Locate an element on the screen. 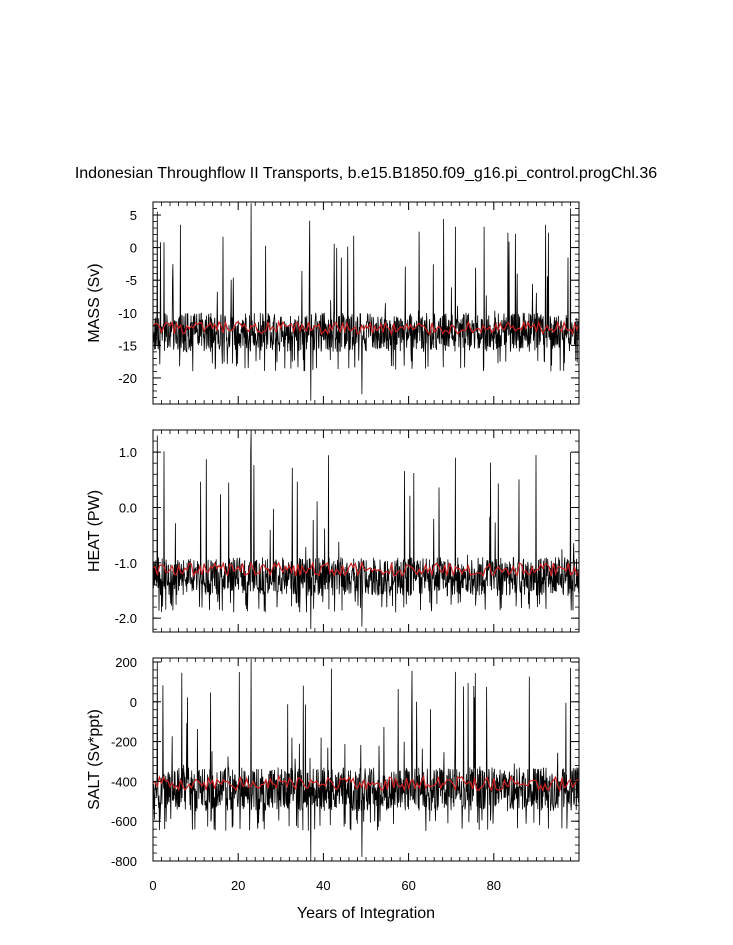 The height and width of the screenshot is (945, 733). salt-y-tick-label: -600 is located at coordinates (124, 821).